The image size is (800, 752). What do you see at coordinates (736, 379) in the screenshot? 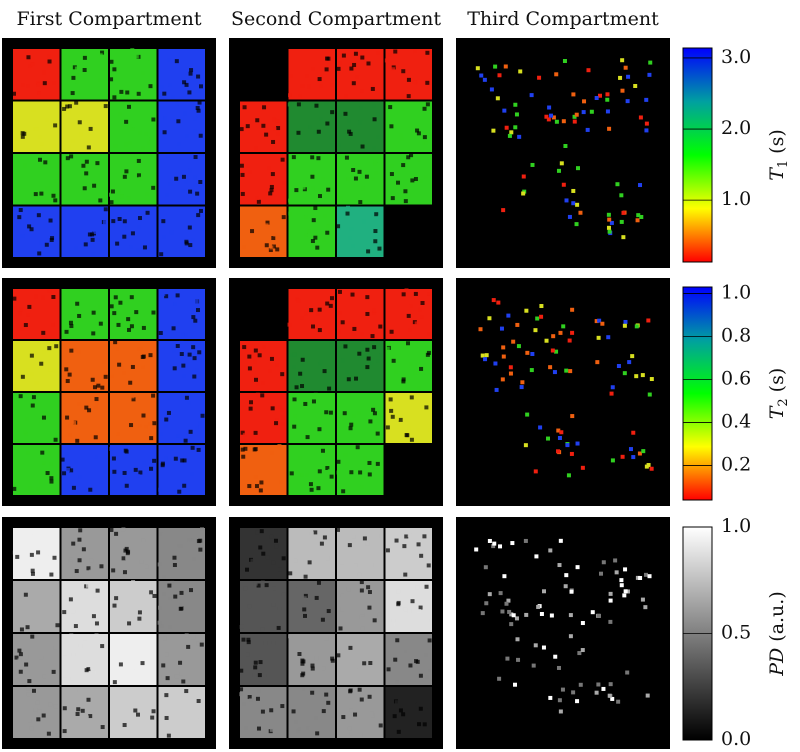
I see `colorbar-tick-label: 0.6` at bounding box center [736, 379].